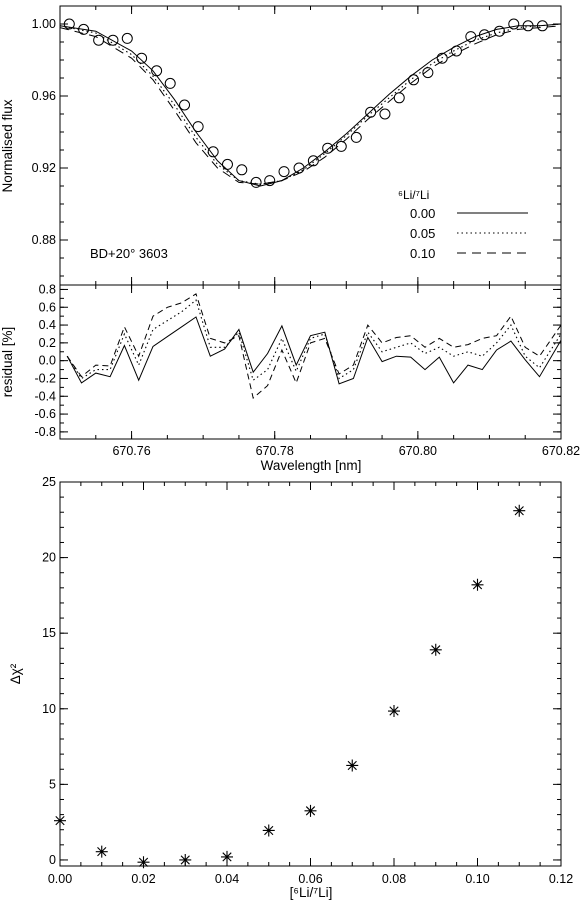 The image size is (587, 903). Describe the element at coordinates (49, 709) in the screenshot. I see `delta-chi2-ytick-label: 10` at that location.